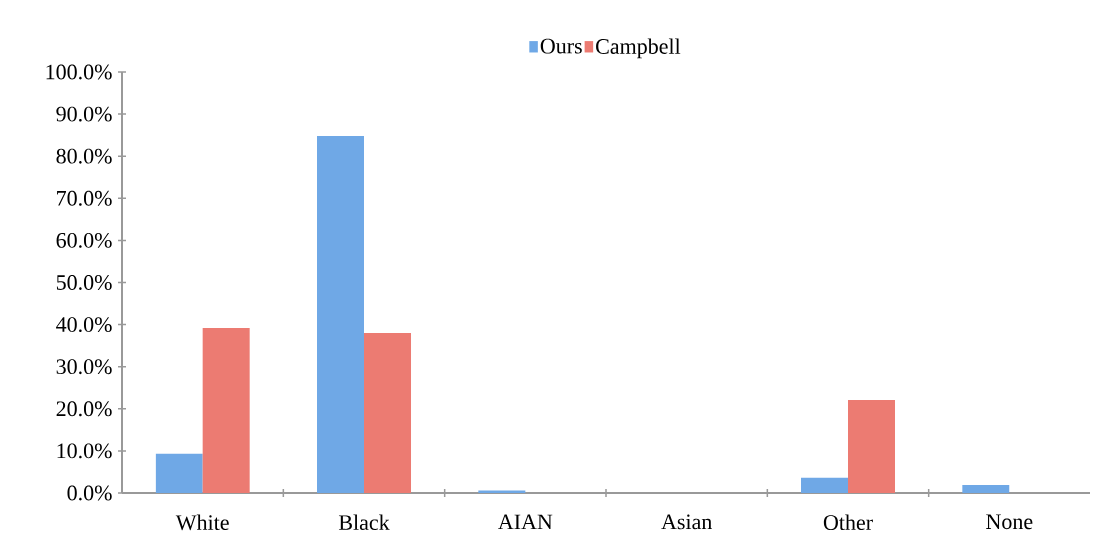  I want to click on y-tick-label: 80.0%, so click(84, 156).